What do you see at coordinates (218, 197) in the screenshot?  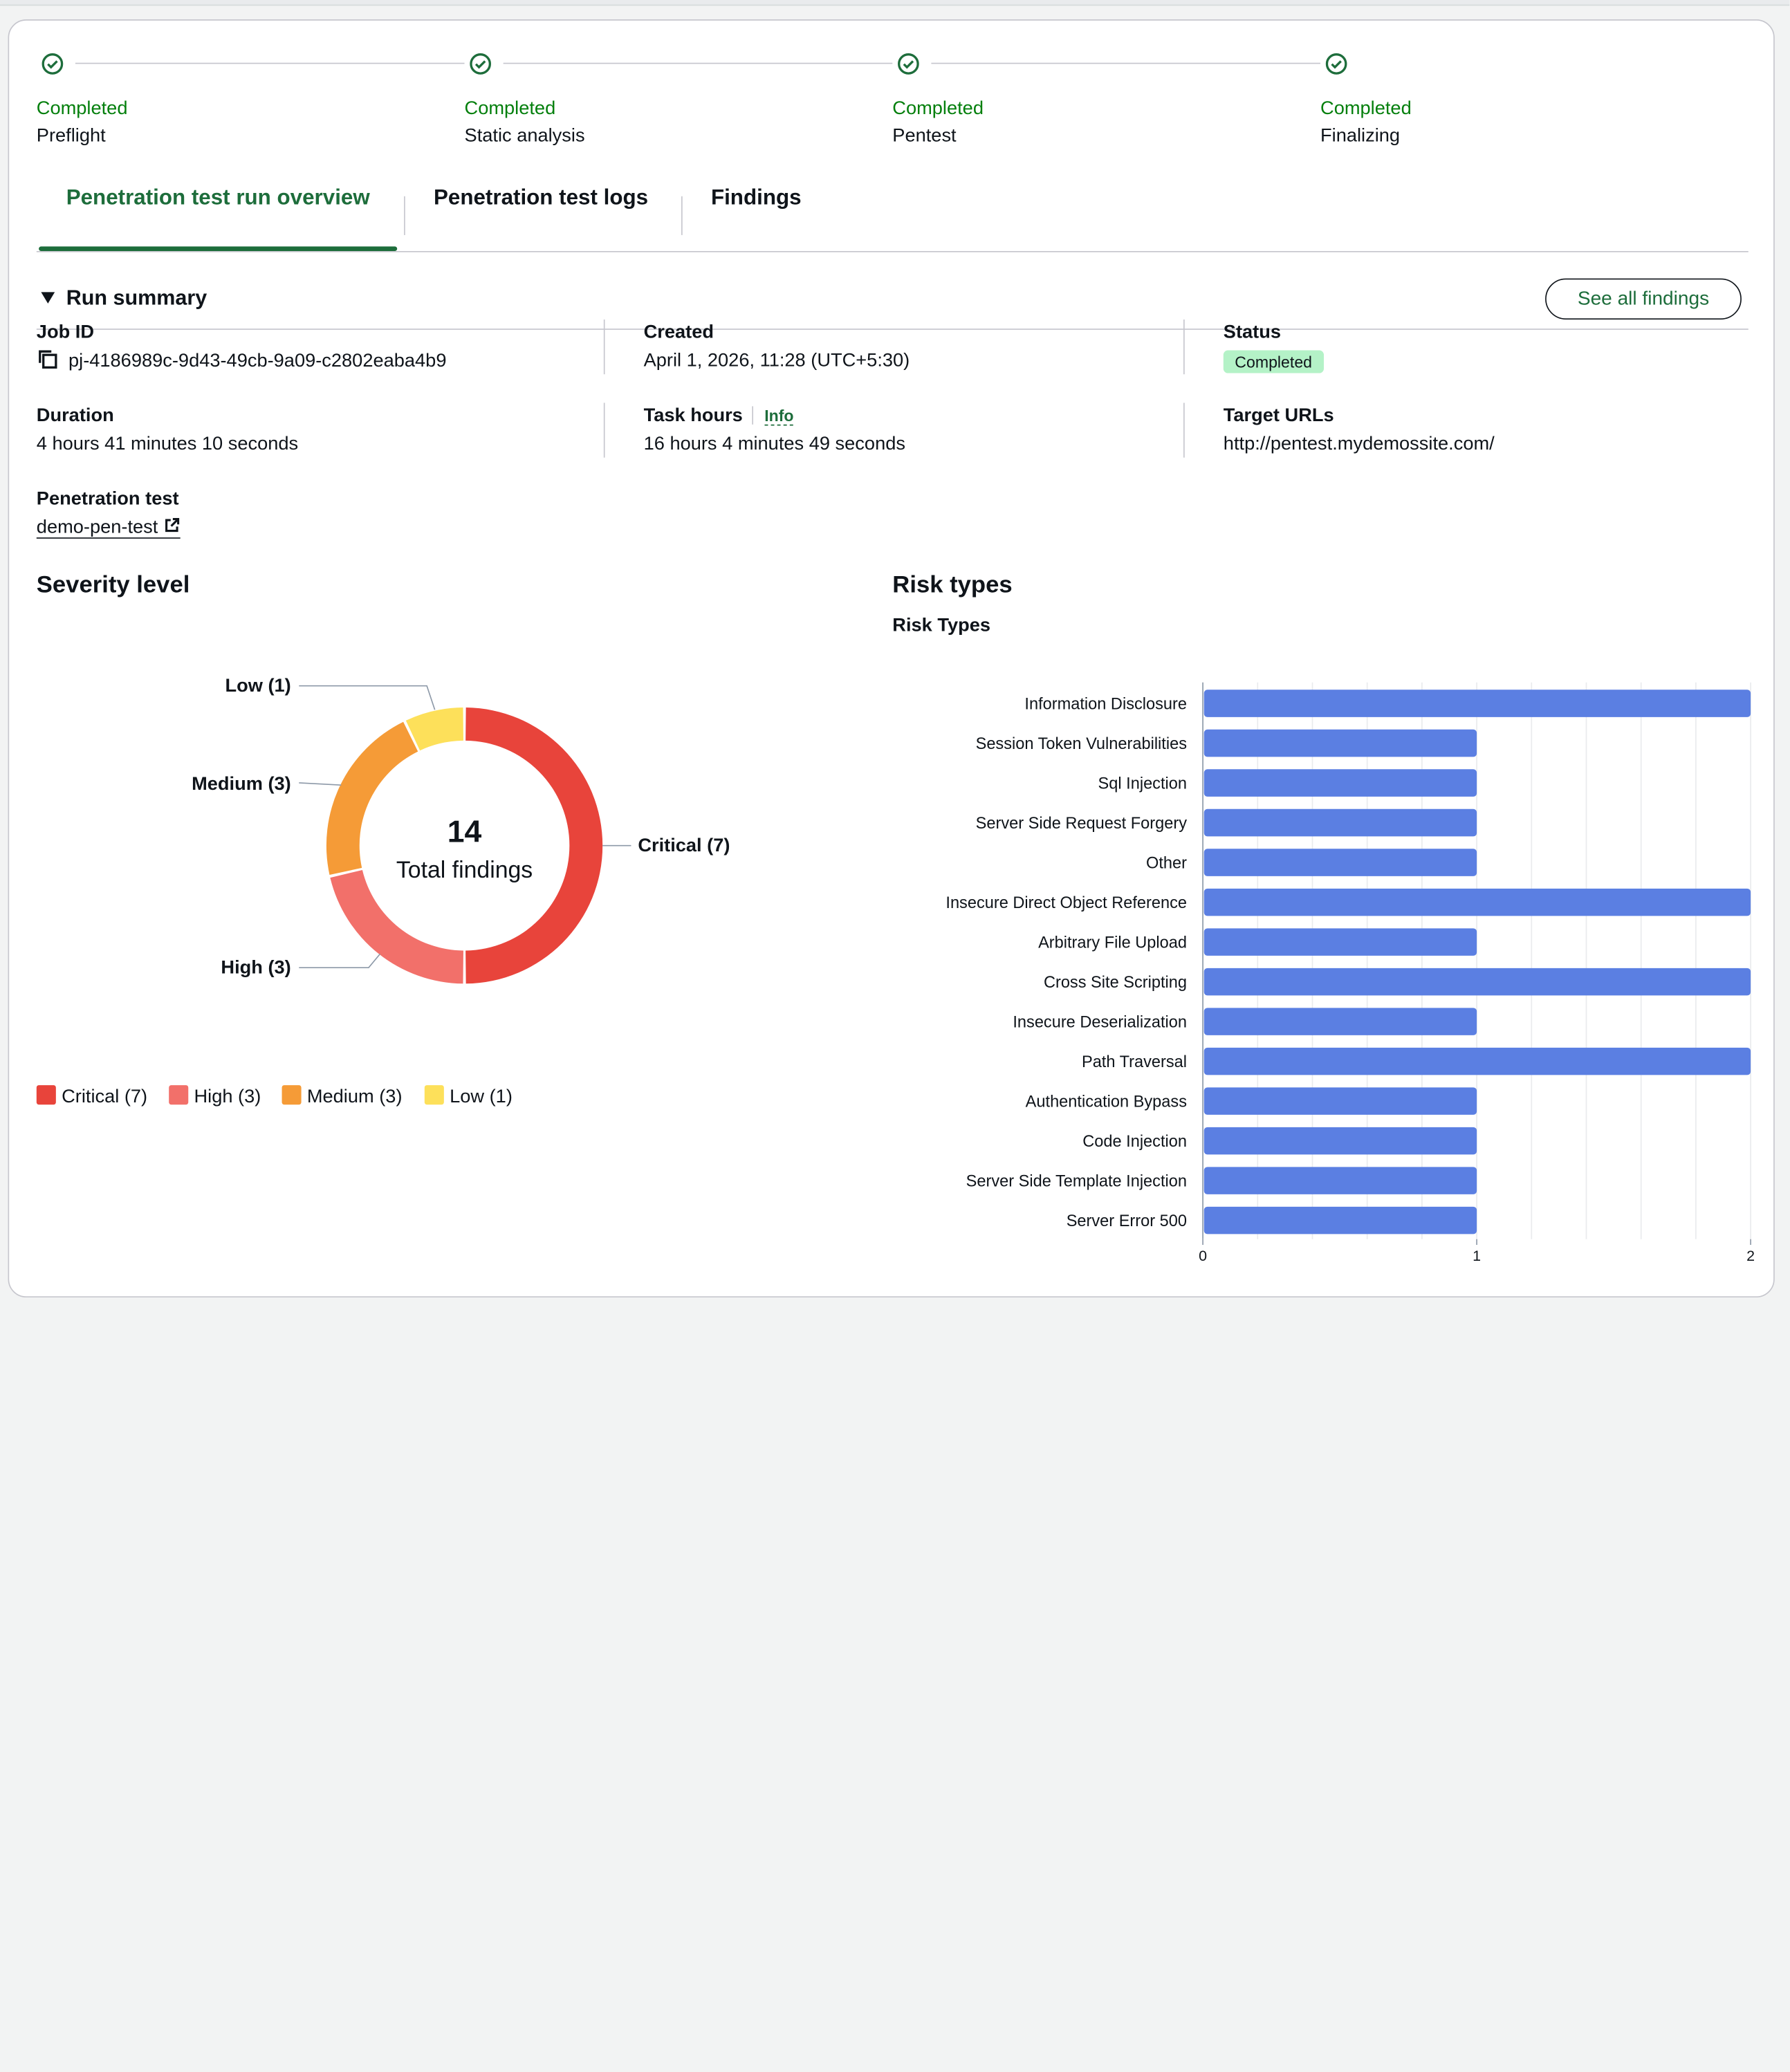 I see `tab-label: Penetration test run overview` at bounding box center [218, 197].